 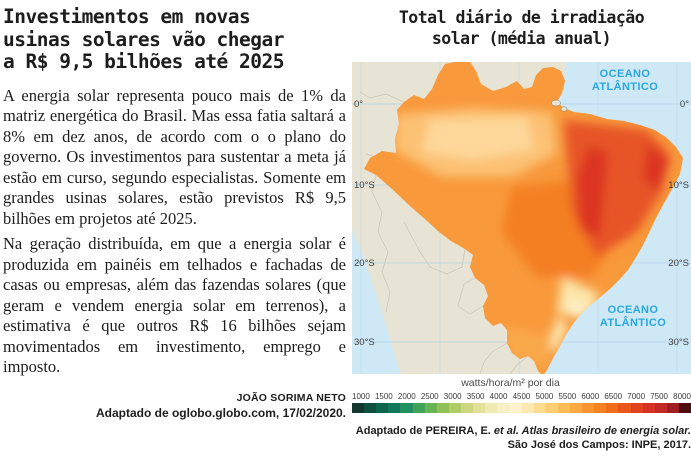 I want to click on legend-tick-label: 3000, so click(x=452, y=396).